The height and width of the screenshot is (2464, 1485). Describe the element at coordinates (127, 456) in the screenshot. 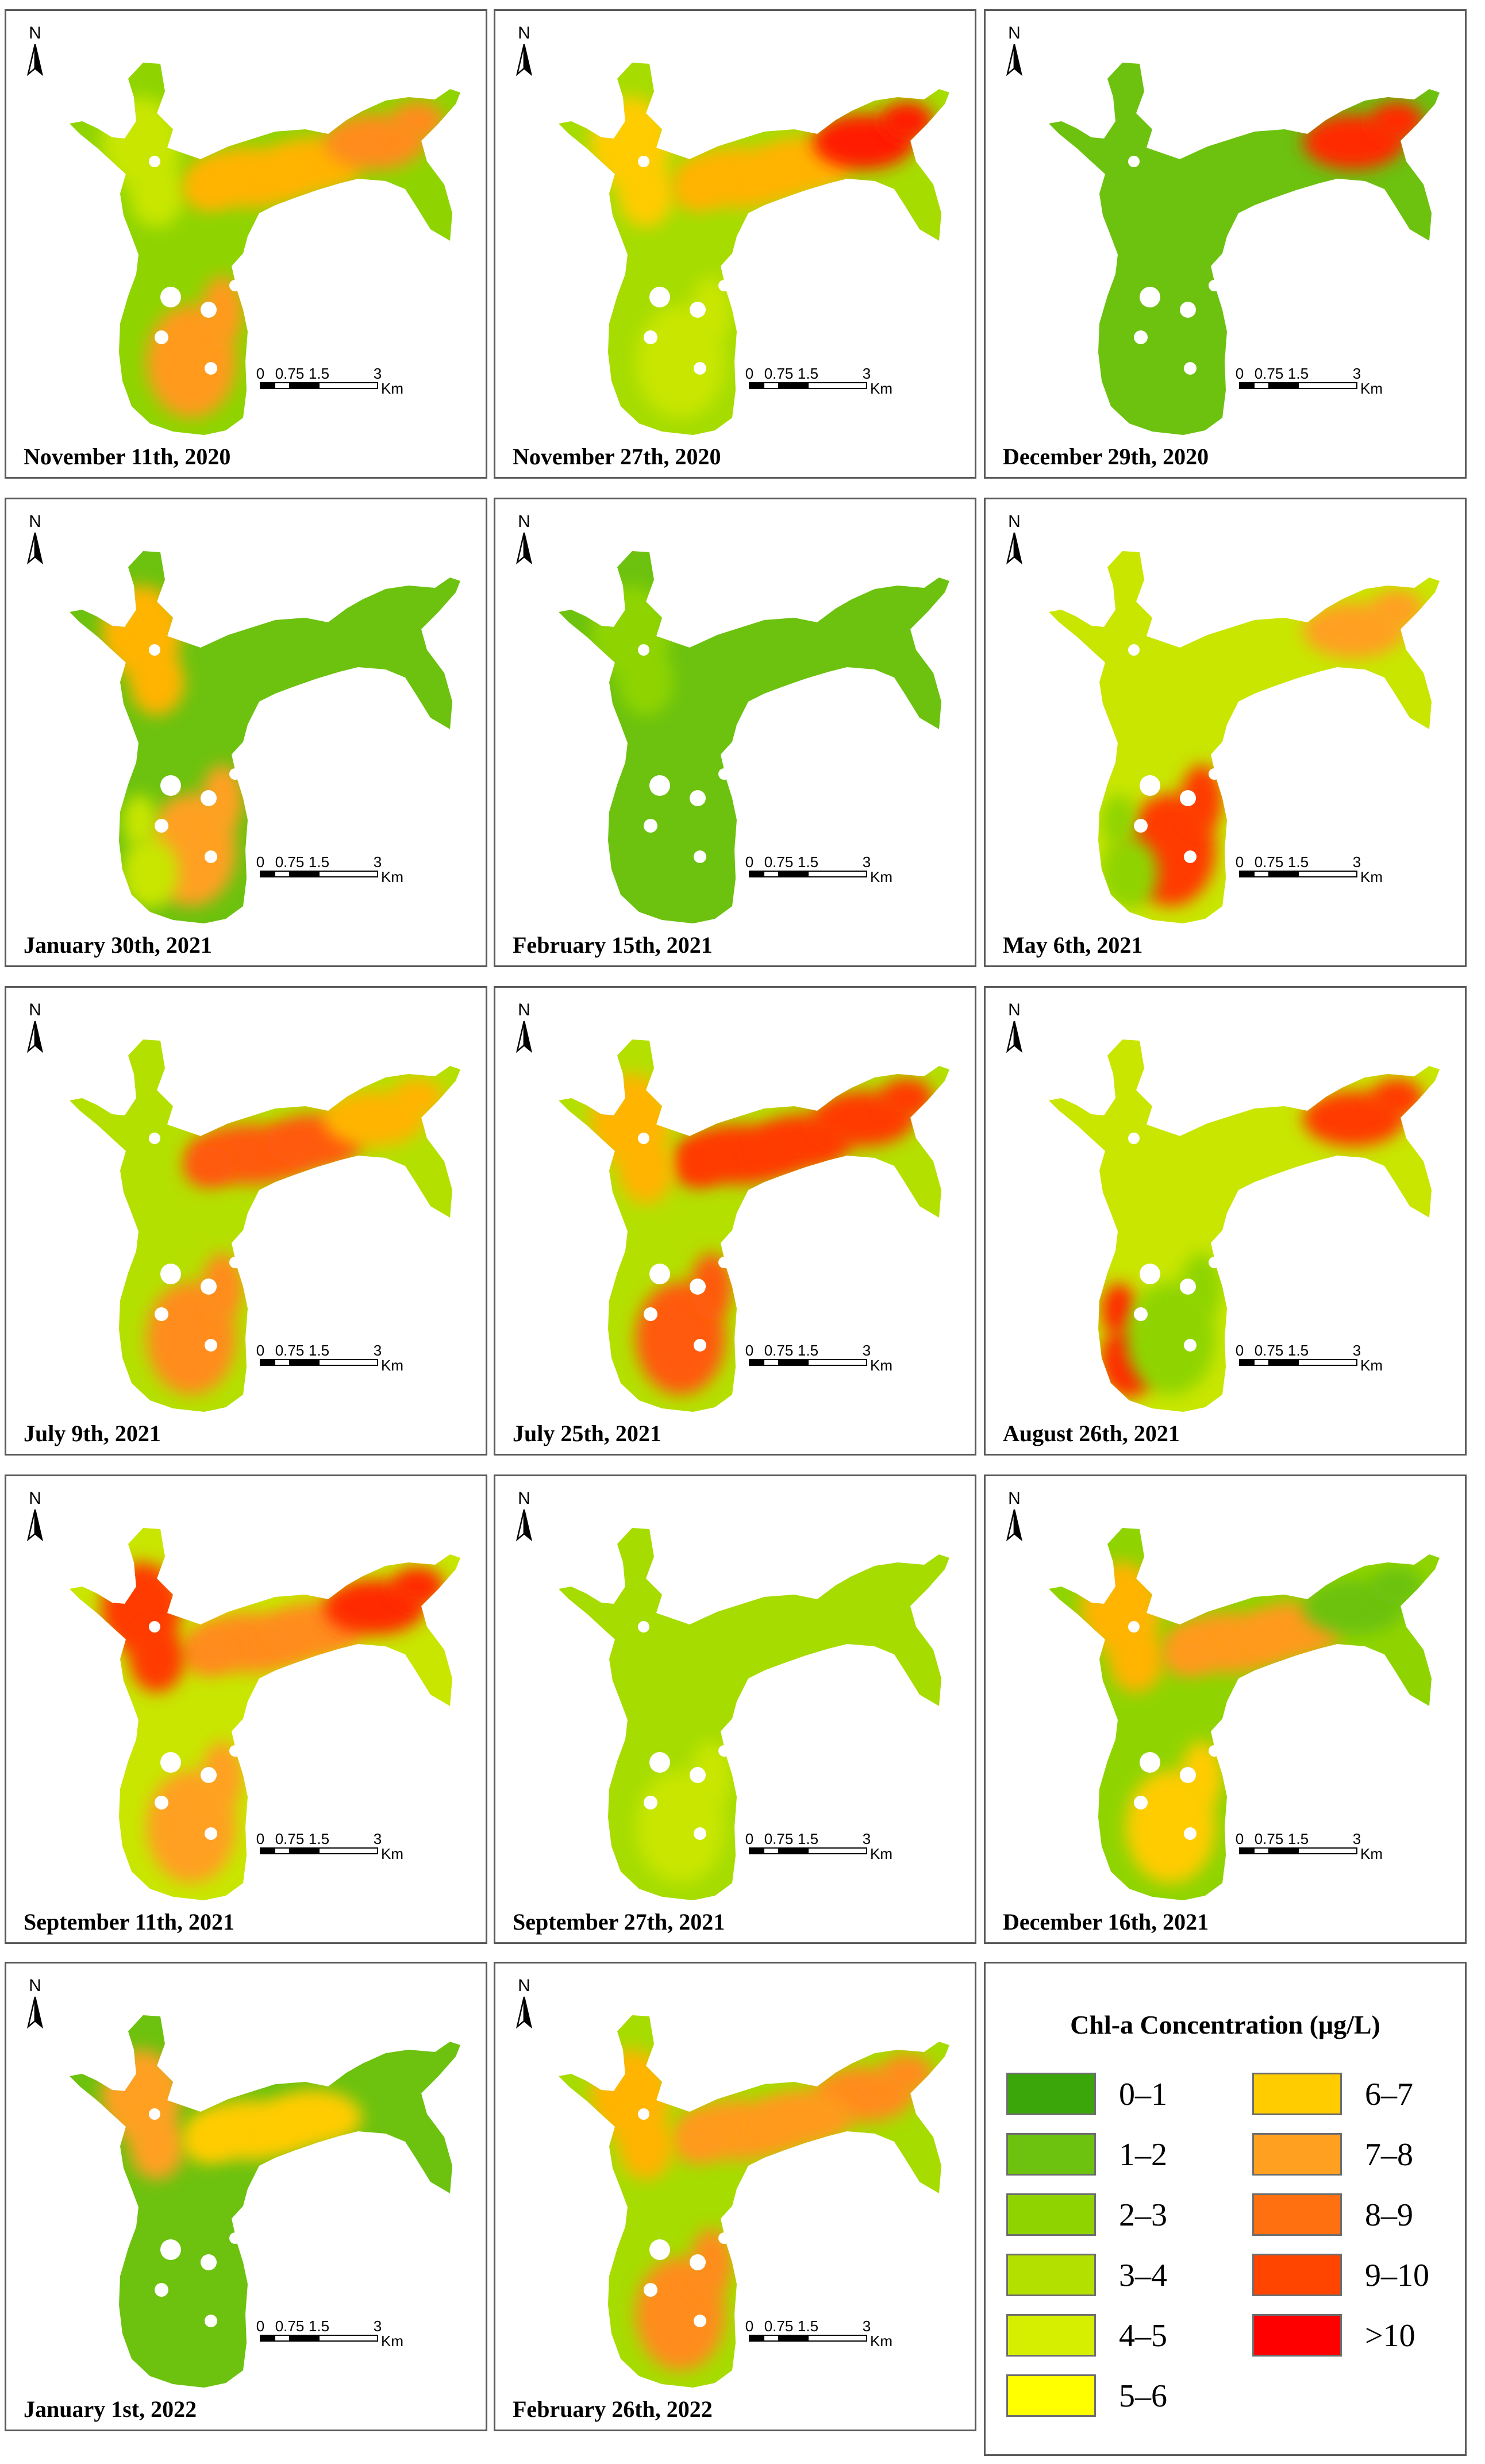

I see `panel-date-label: November 11th, 2020` at that location.